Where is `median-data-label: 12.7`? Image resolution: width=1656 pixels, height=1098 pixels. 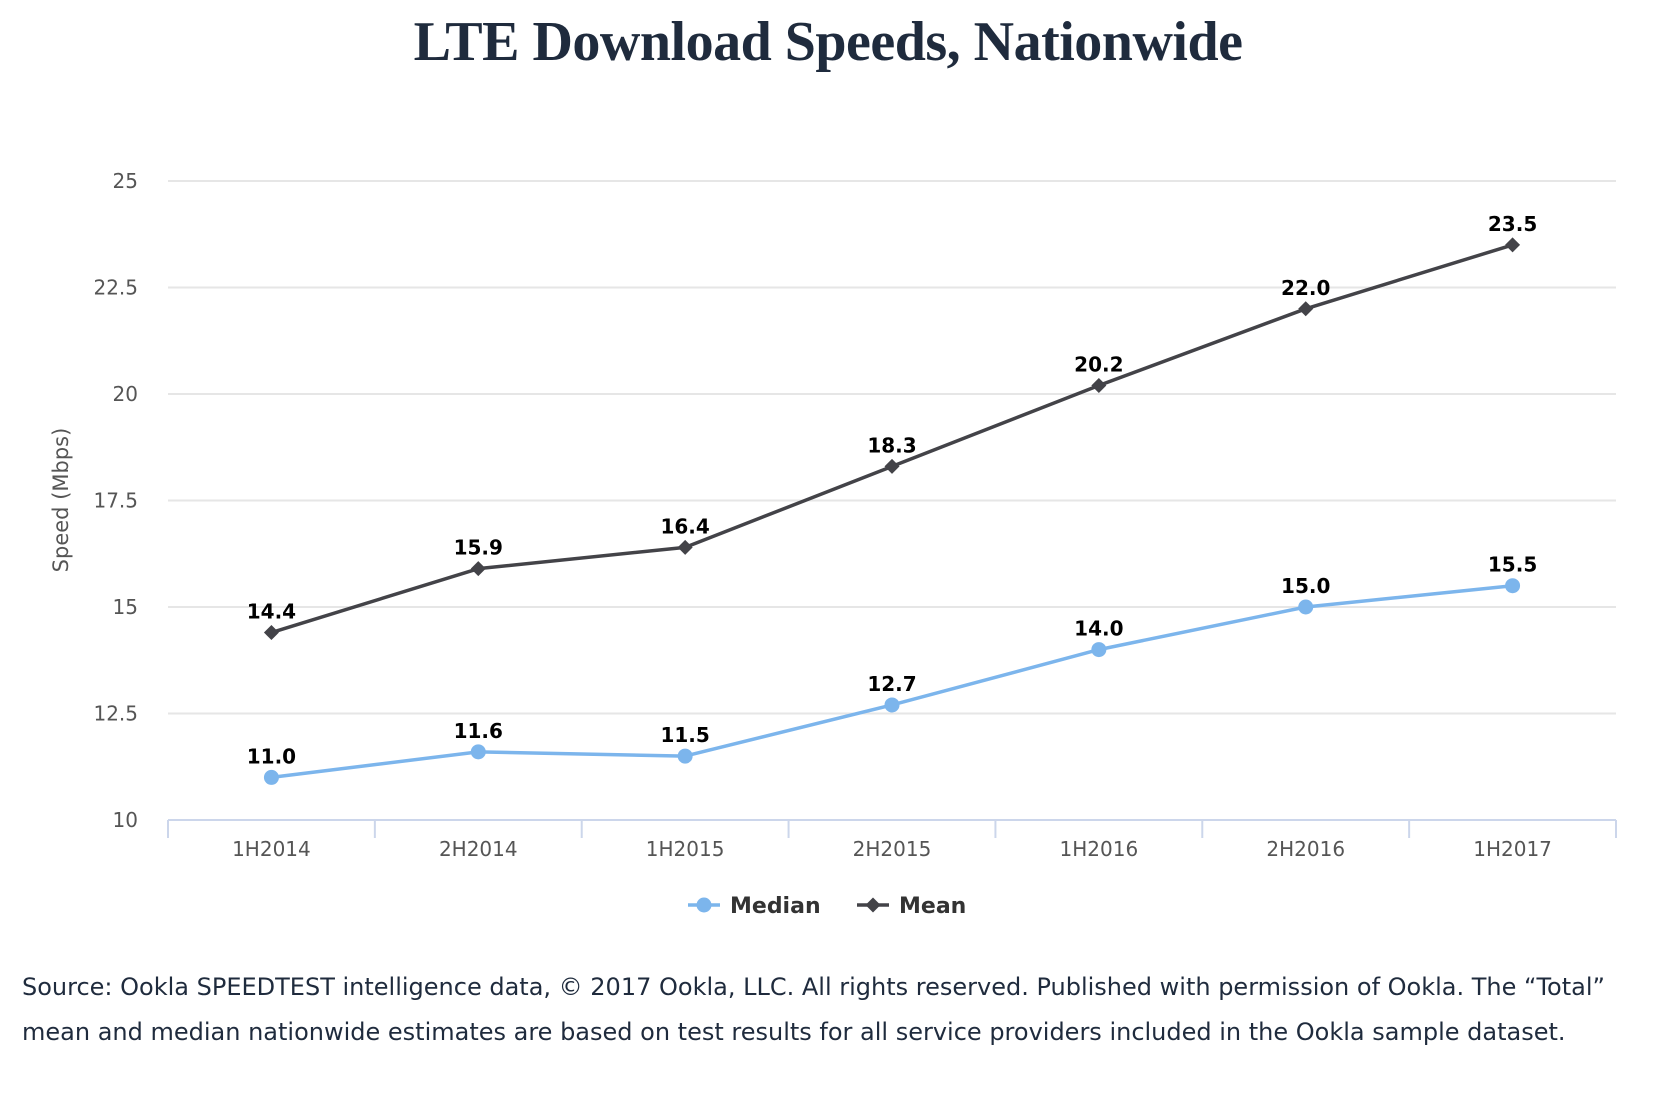 median-data-label: 12.7 is located at coordinates (891, 684).